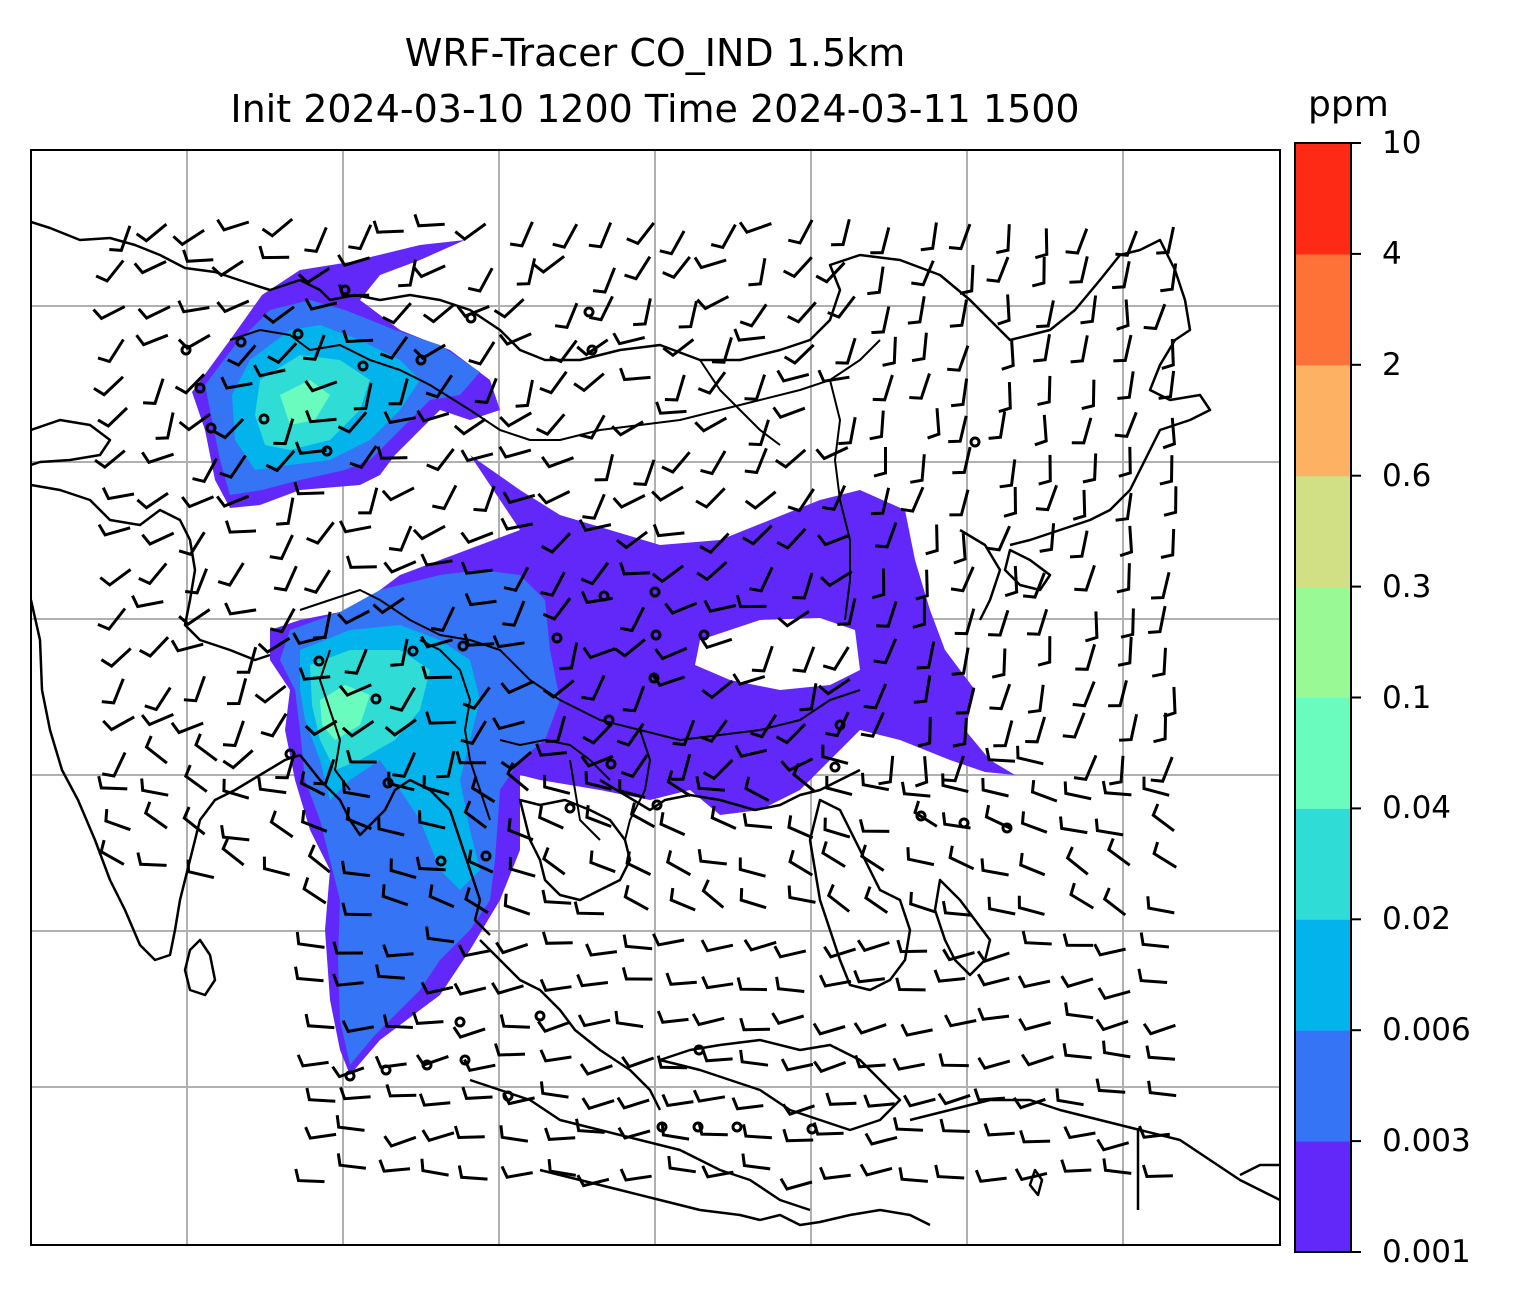  What do you see at coordinates (1392, 253) in the screenshot?
I see `colorbar-tick-label: 4` at bounding box center [1392, 253].